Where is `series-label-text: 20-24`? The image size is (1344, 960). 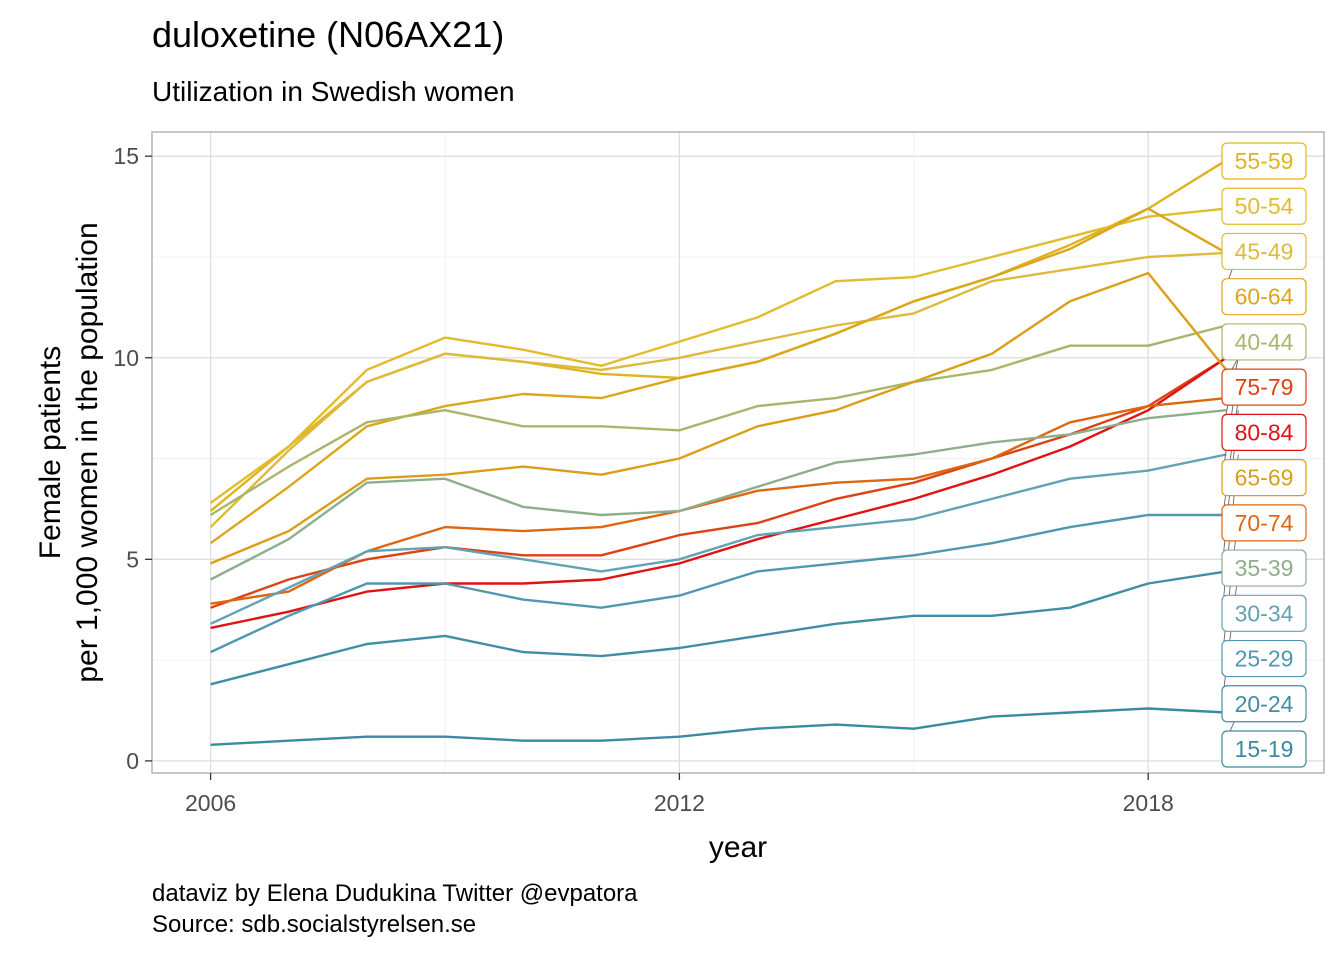
series-label-text: 20-24 is located at coordinates (1264, 704).